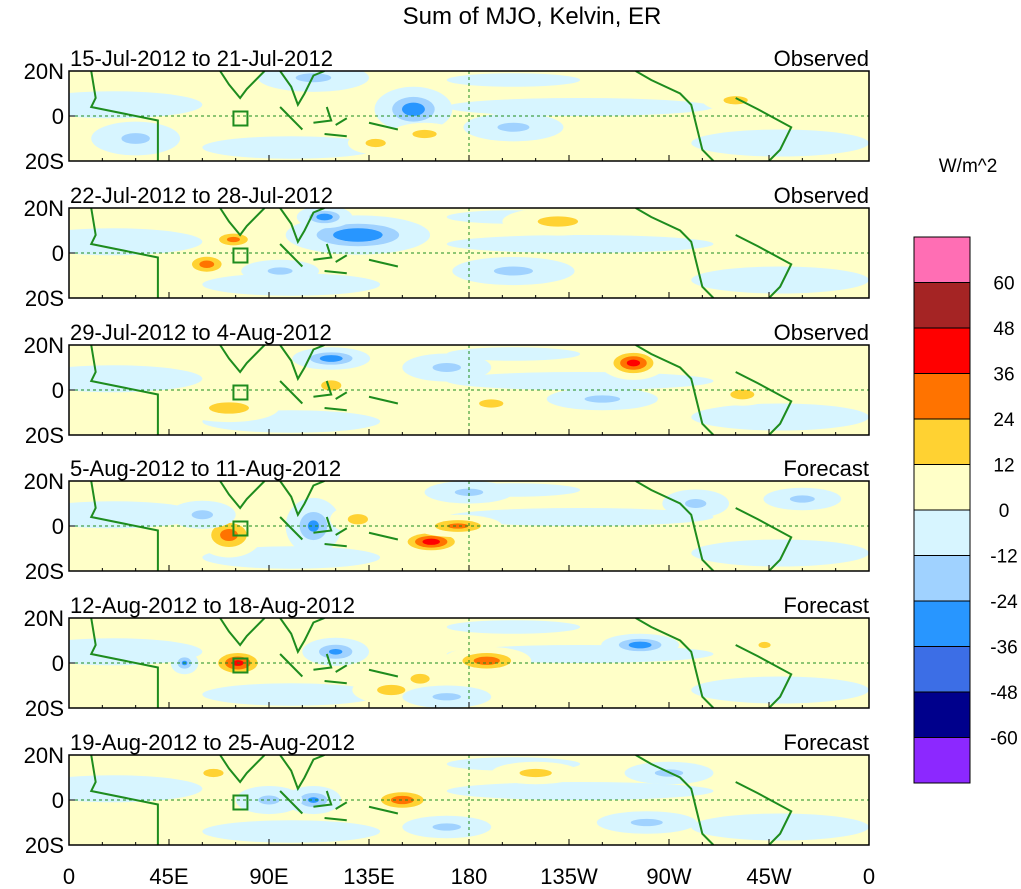 This screenshot has height=889, width=1021. Describe the element at coordinates (1003, 466) in the screenshot. I see `colorbar-label: 12` at that location.